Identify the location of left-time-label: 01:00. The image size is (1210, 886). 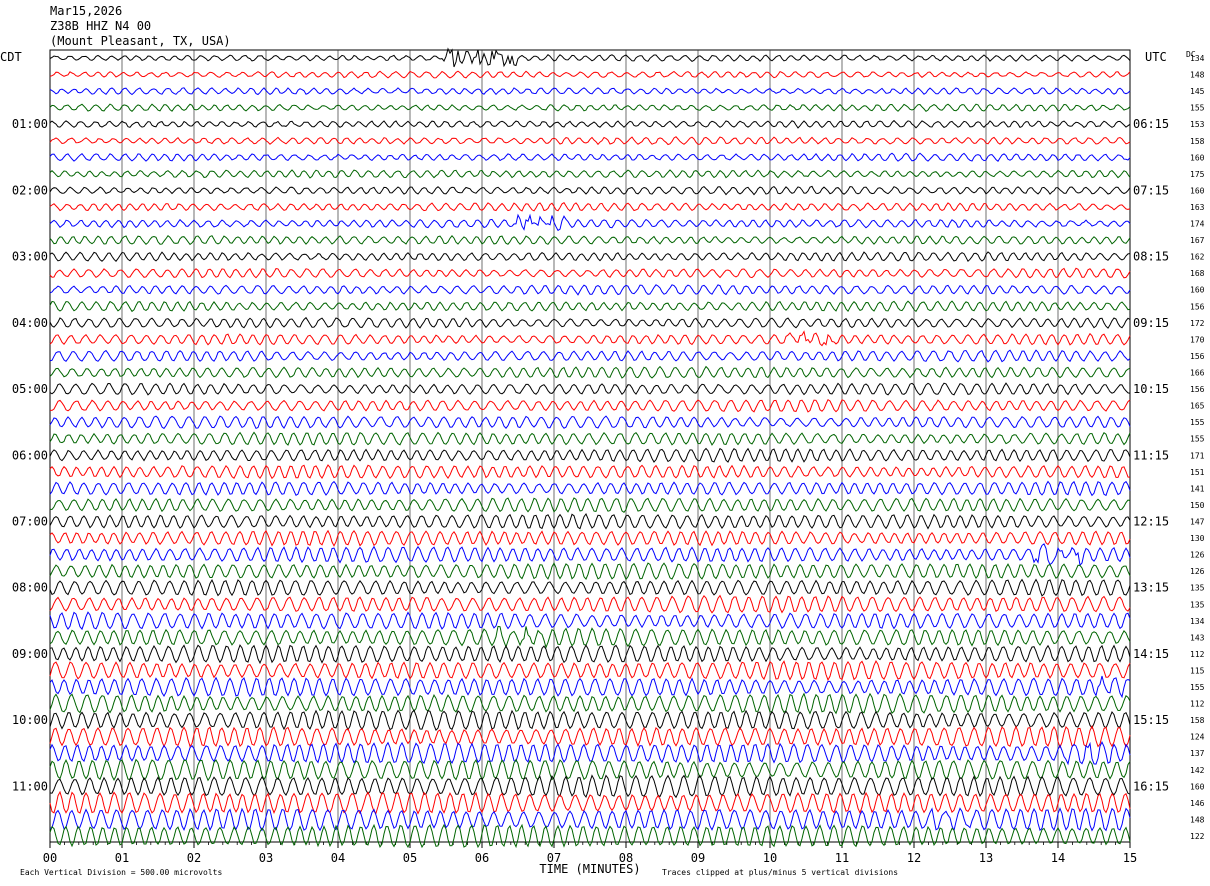
(30, 124).